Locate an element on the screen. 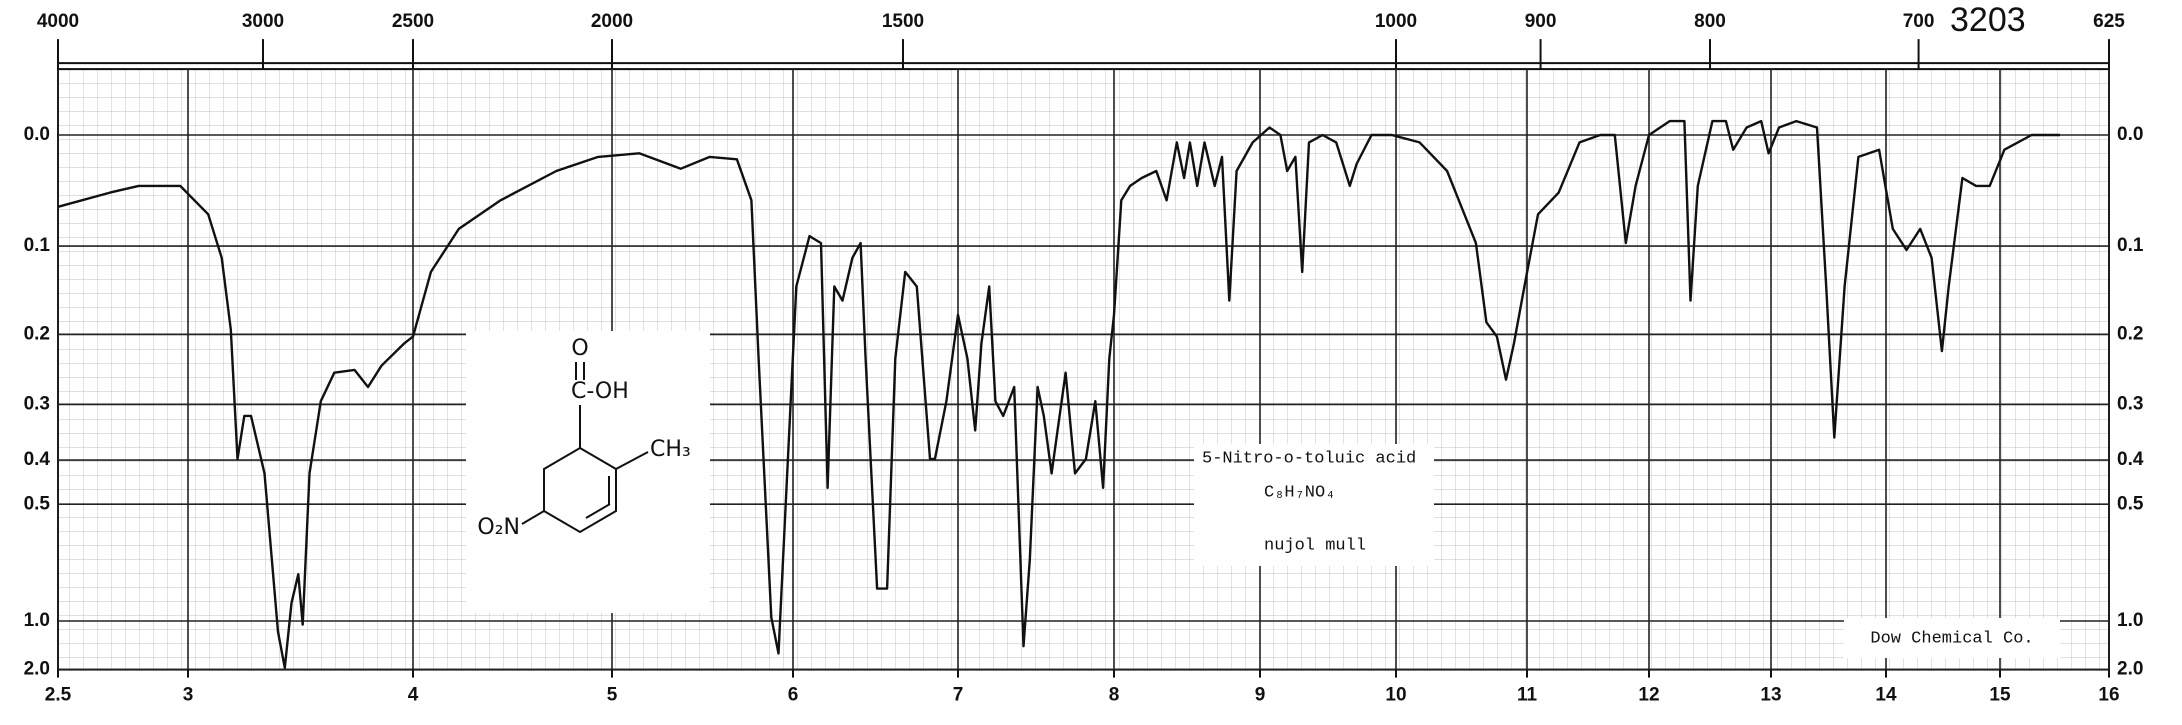 The image size is (2182, 725). compound-info: 5-Nitro-o-toluic acid C₈H₇NO₄ nujol mull is located at coordinates (1314, 505).